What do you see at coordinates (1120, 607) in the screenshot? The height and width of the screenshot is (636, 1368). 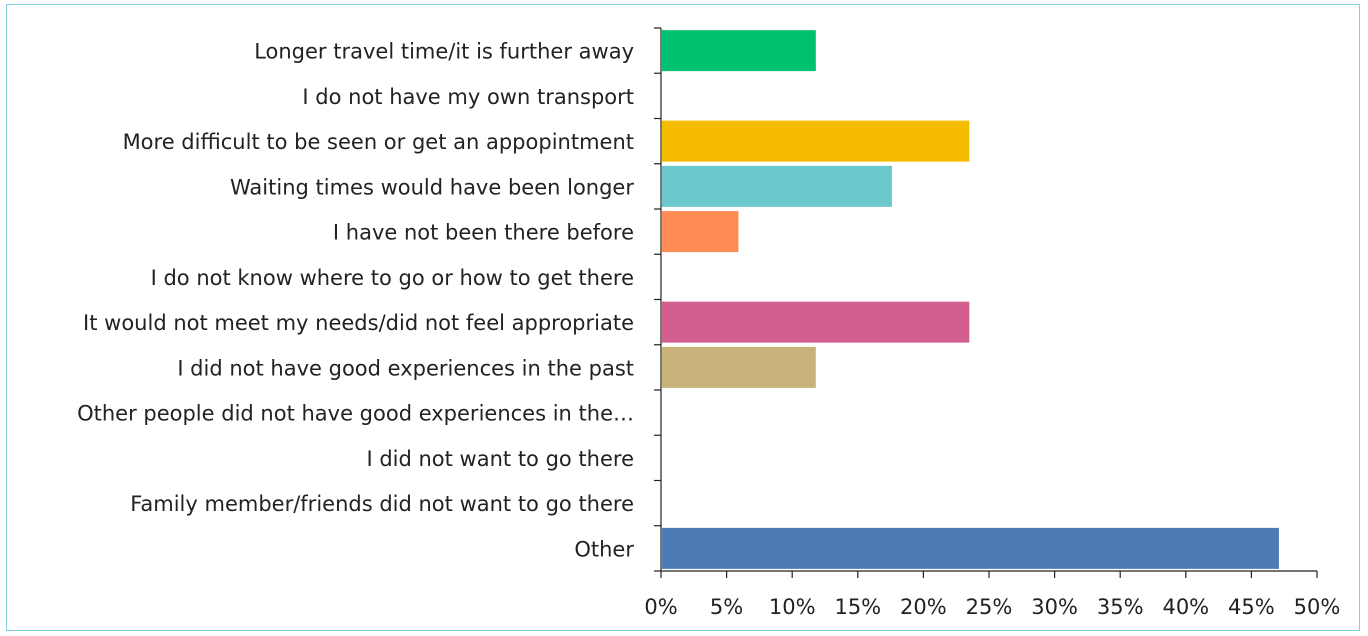 I see `x-tick-label: 35%` at bounding box center [1120, 607].